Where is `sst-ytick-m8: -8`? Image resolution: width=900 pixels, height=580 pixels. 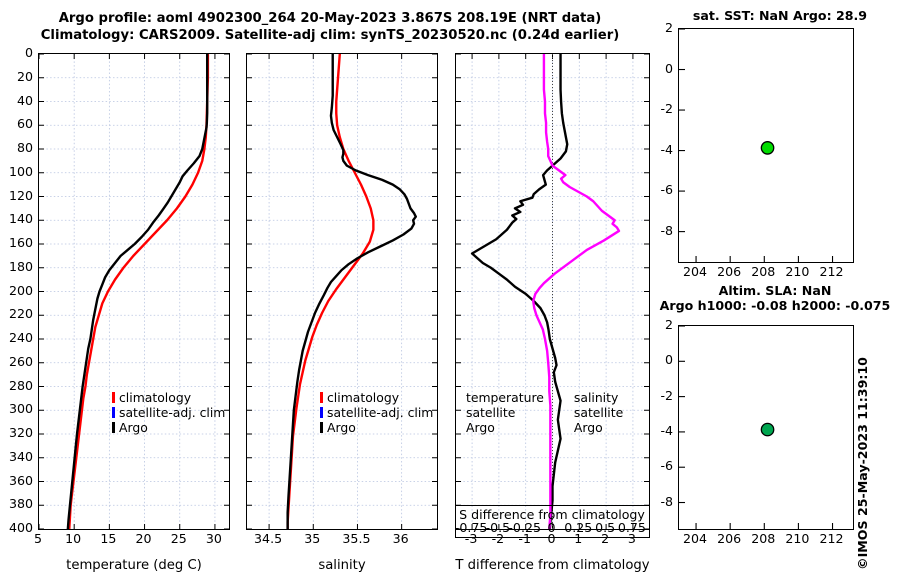
sst-ytick-m8: -8 is located at coordinates (666, 230).